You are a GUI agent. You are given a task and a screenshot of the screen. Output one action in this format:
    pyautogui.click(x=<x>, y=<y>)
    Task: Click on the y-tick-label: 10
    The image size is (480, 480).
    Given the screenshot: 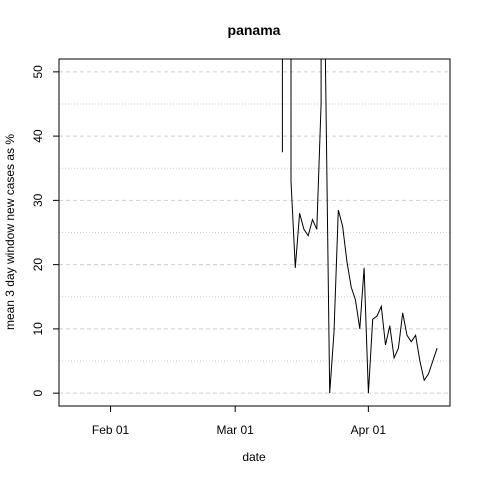 What is the action you would take?
    pyautogui.click(x=38, y=329)
    